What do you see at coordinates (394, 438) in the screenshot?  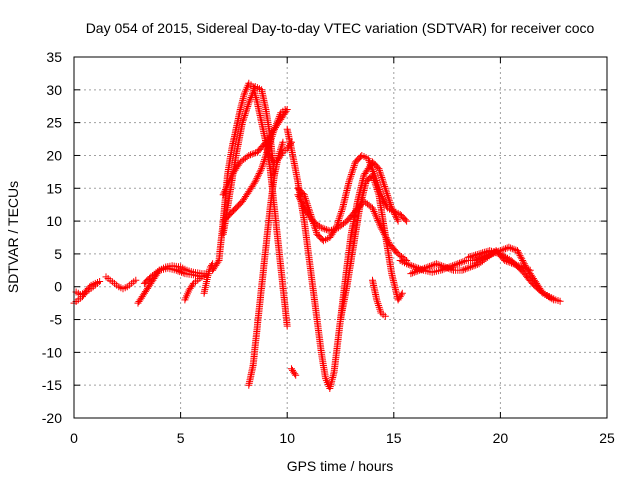 I see `x-tick-label: 15` at bounding box center [394, 438].